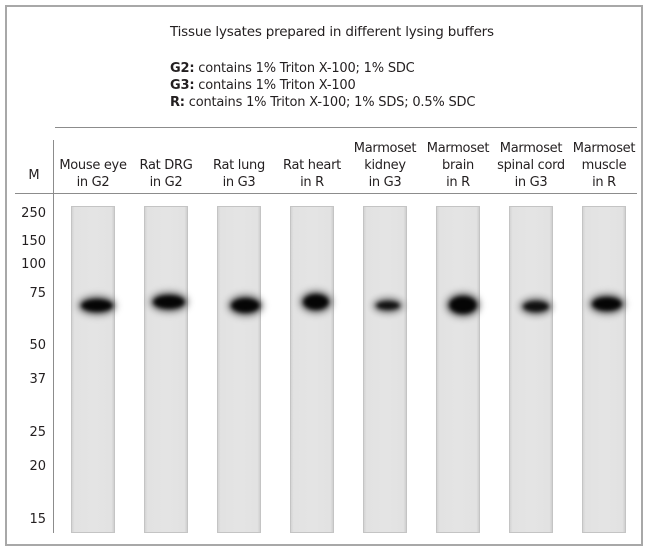 The image size is (650, 554). Describe the element at coordinates (37, 432) in the screenshot. I see `marker-label-25: 25` at that location.